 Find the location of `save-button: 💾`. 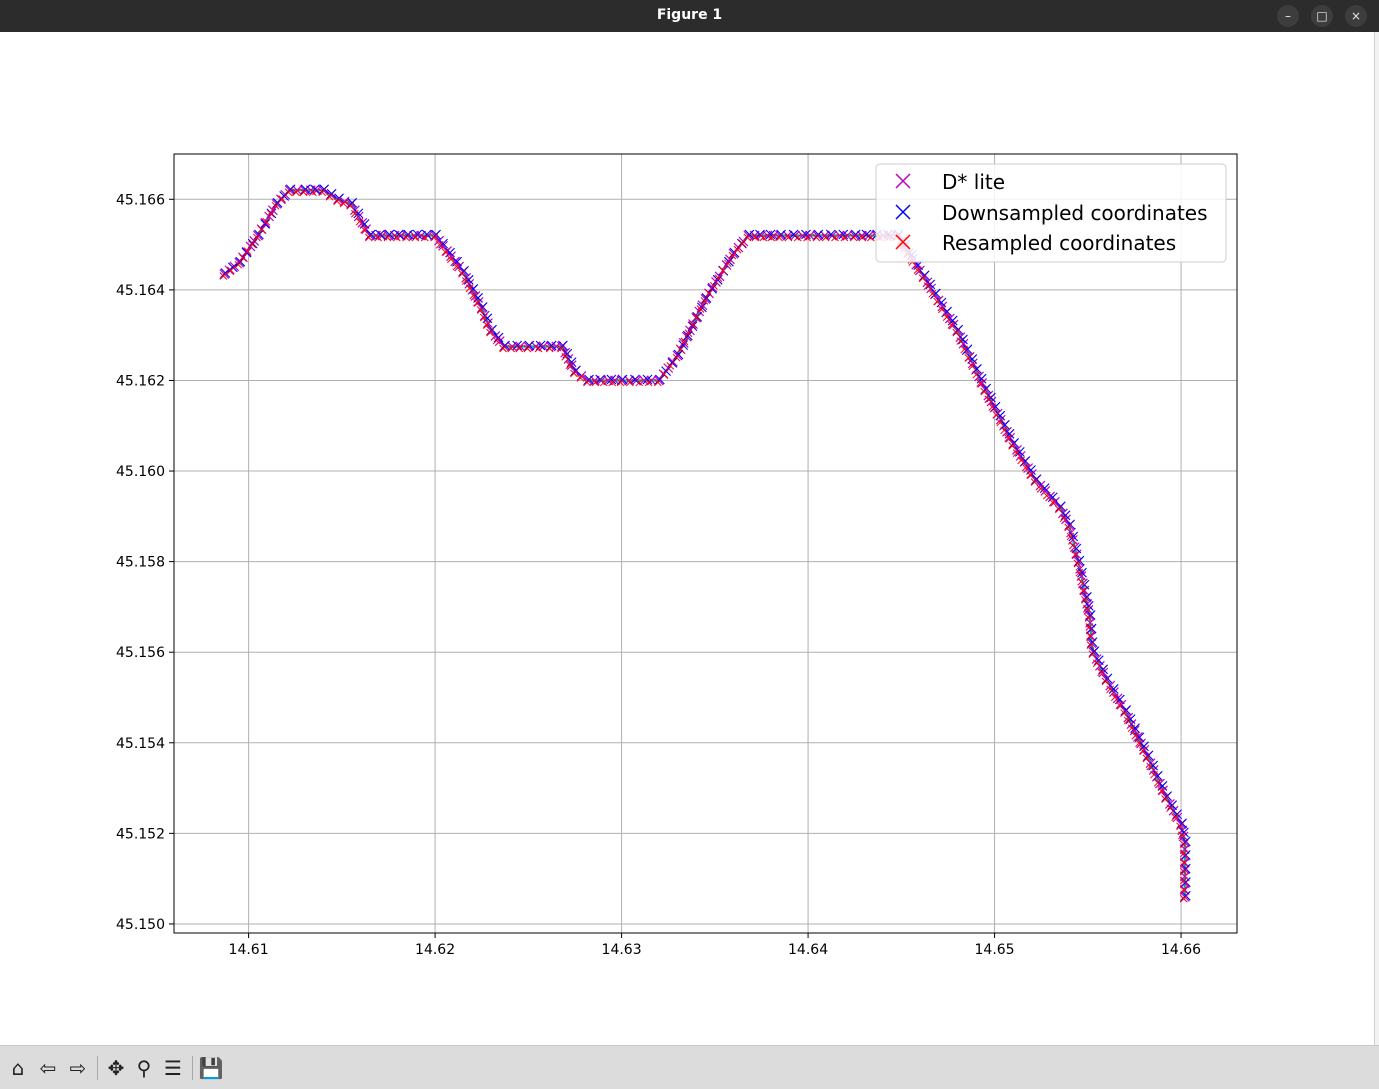

save-button: 💾 is located at coordinates (211, 1068).